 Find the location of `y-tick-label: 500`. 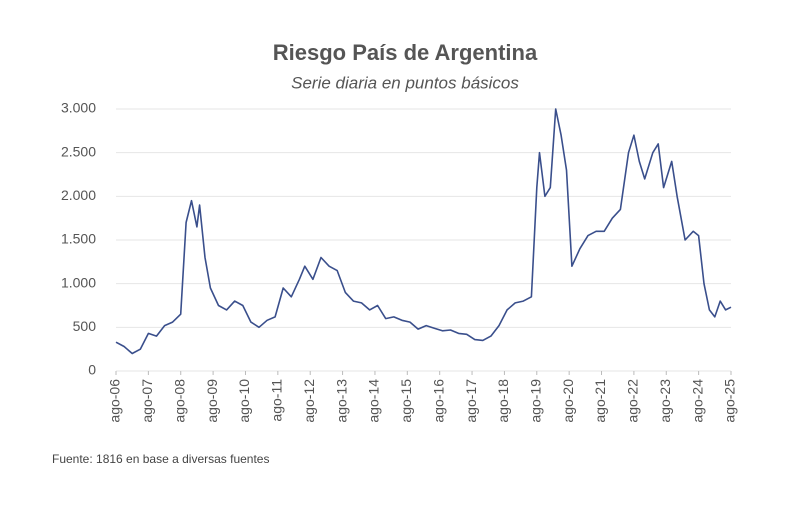

y-tick-label: 500 is located at coordinates (85, 326).